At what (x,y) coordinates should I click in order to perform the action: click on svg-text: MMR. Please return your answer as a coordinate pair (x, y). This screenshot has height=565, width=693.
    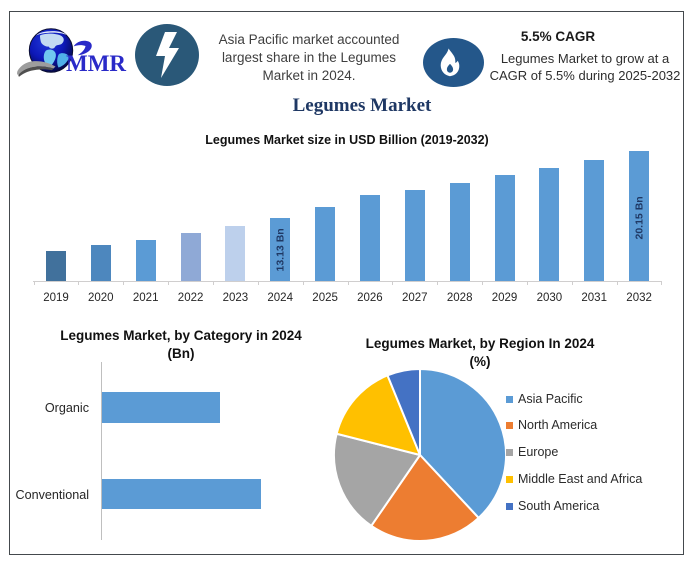
    Looking at the image, I should click on (96, 63).